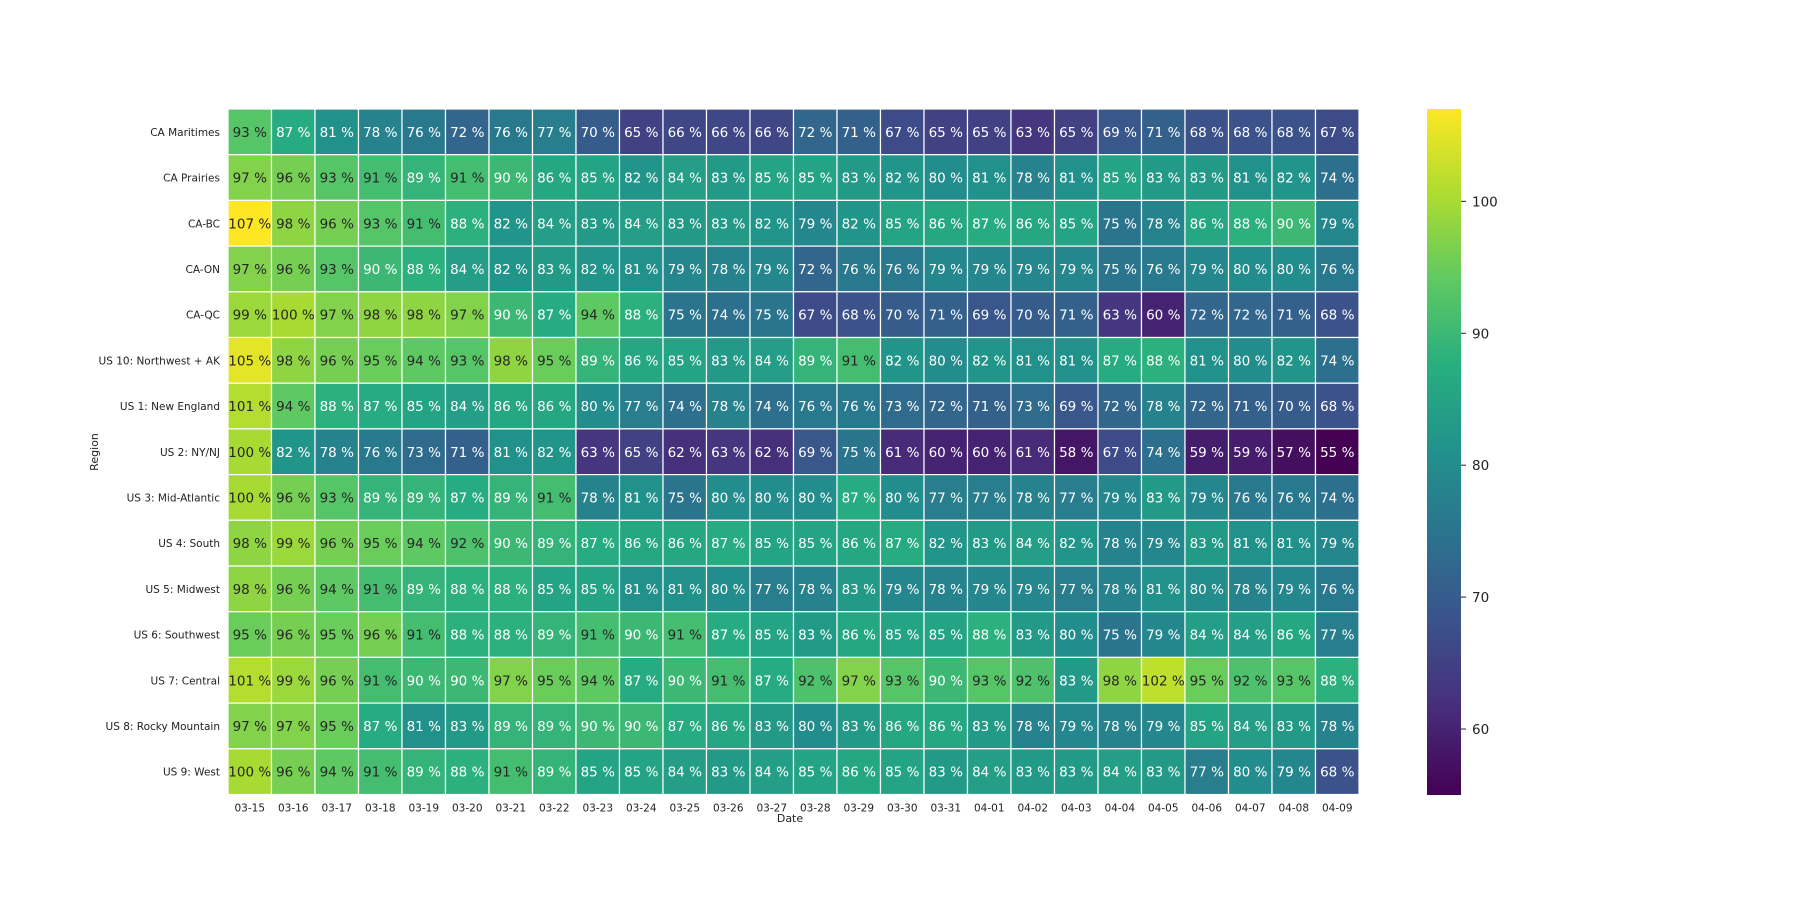 The image size is (1800, 904). Describe the element at coordinates (1337, 809) in the screenshot. I see `x-tick-label: 04-09` at that location.